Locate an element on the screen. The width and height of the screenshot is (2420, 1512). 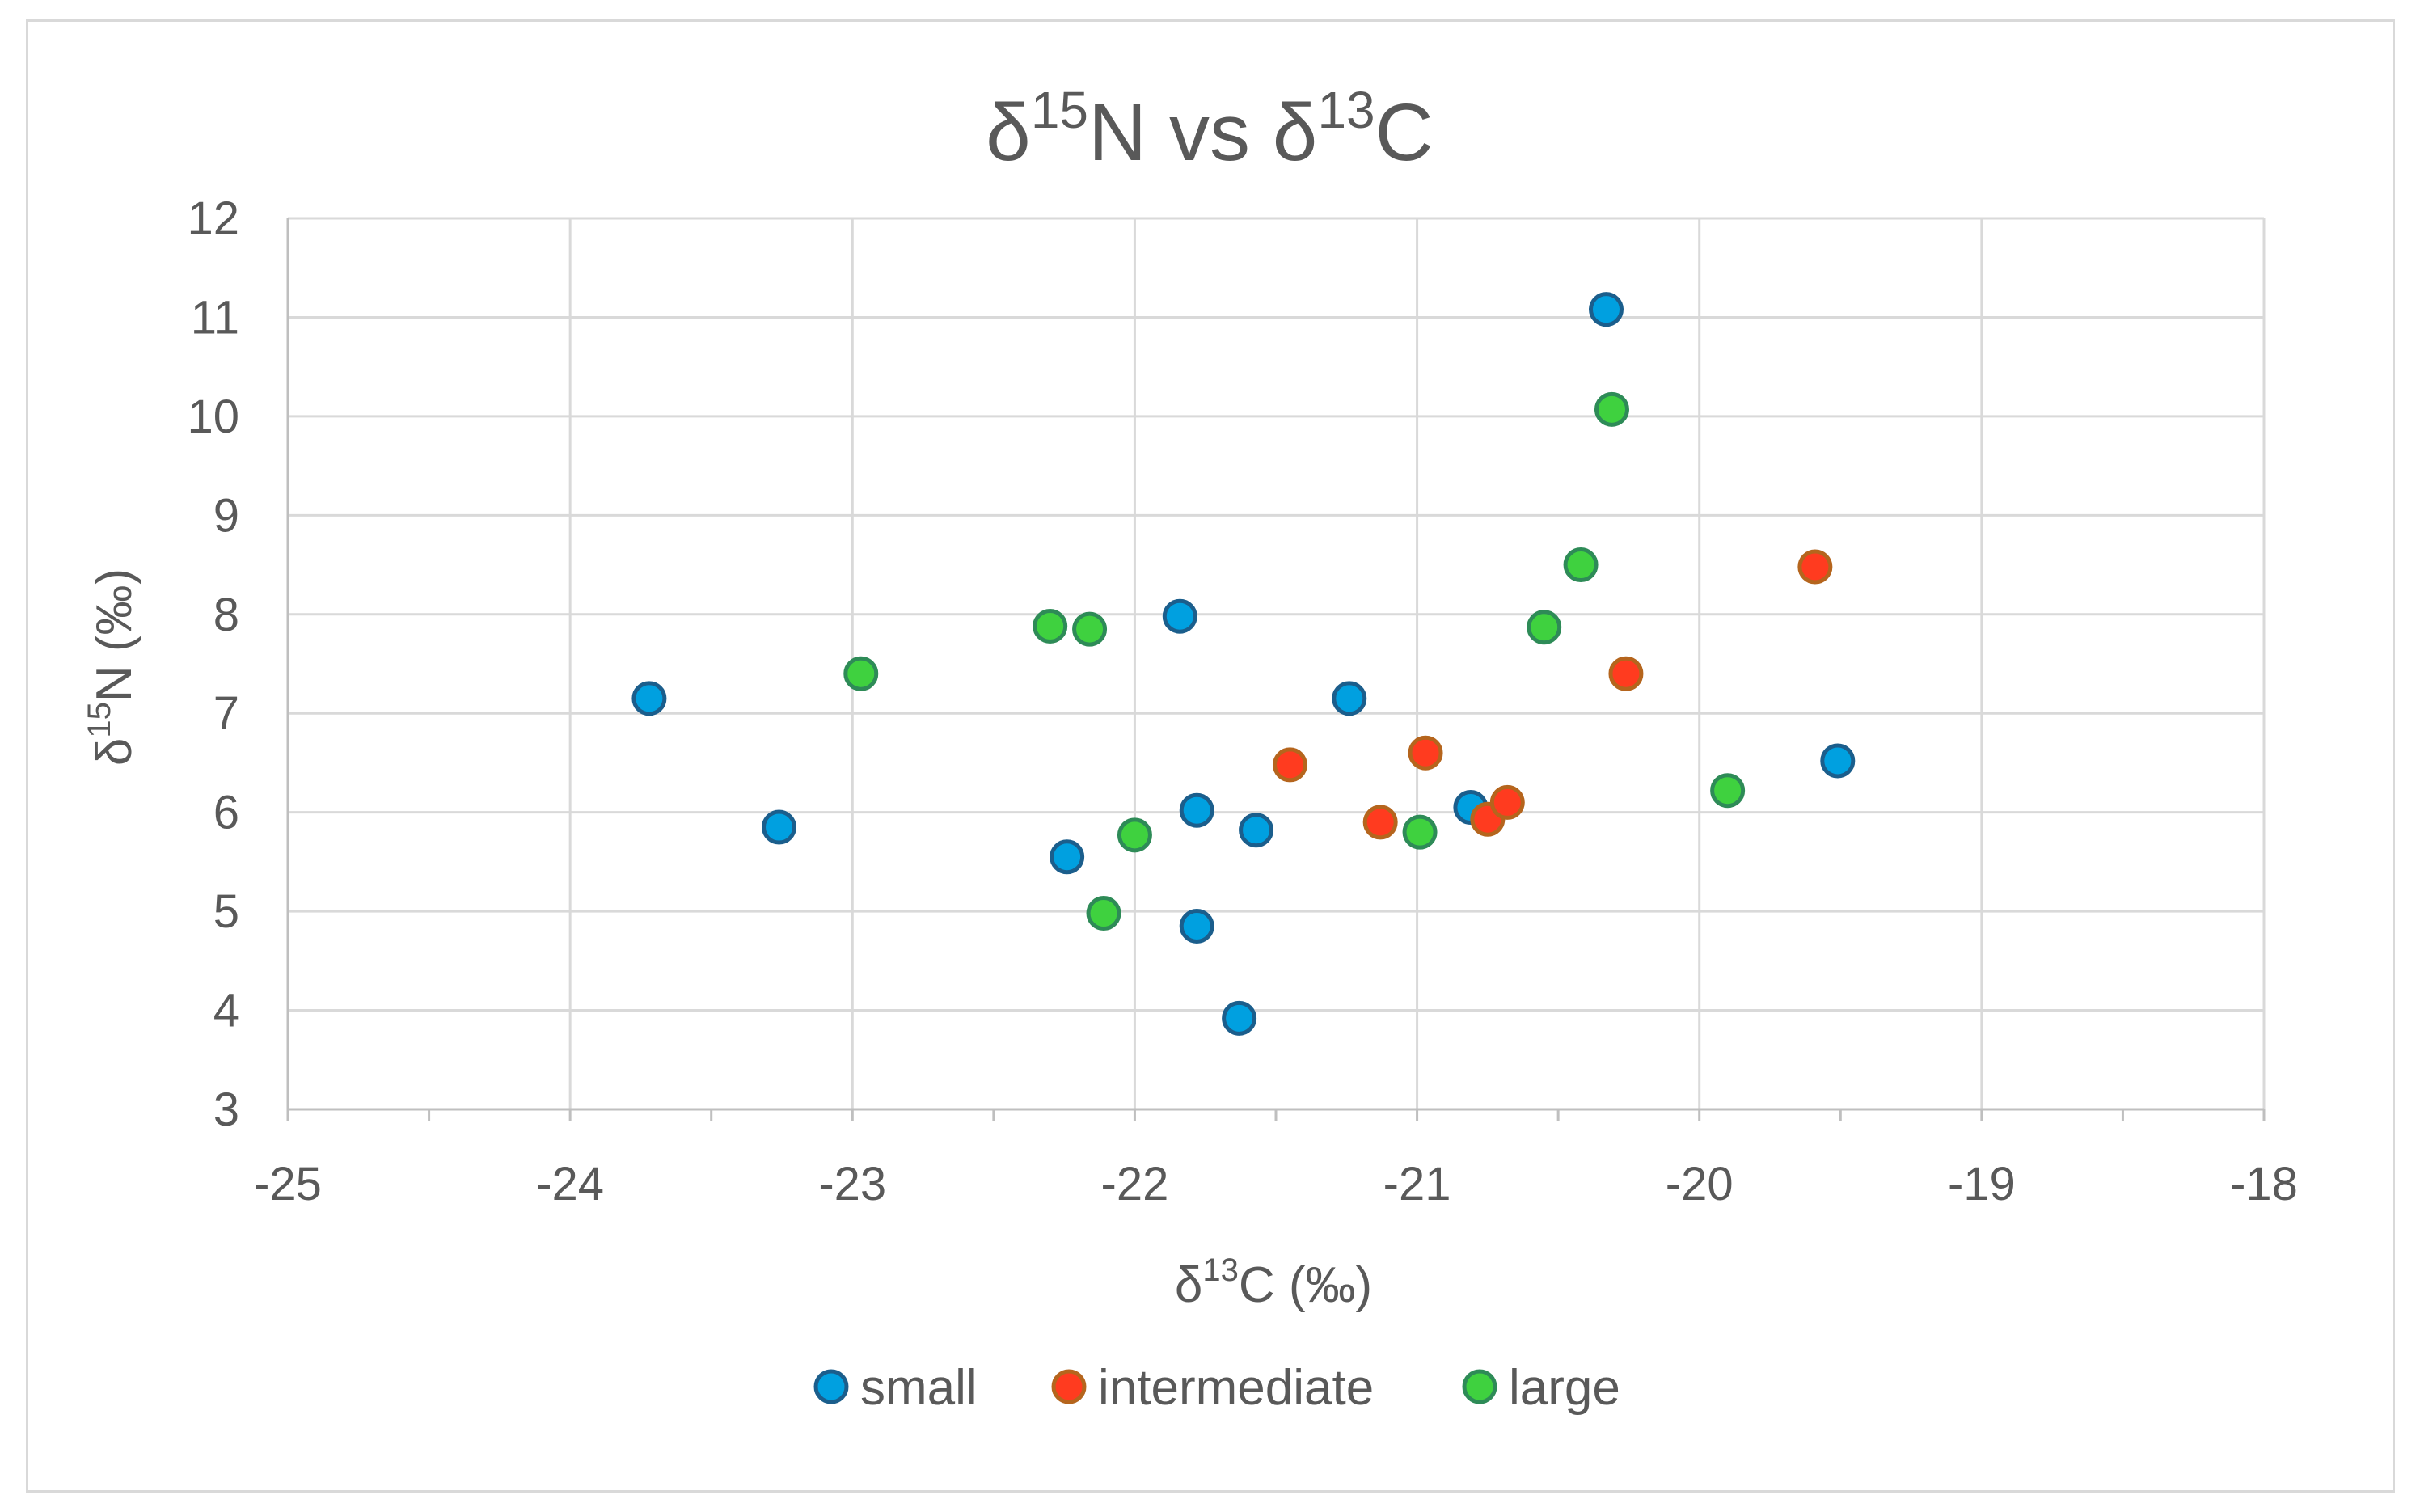
xlabel-suffix: C (‰) is located at coordinates (1305, 1285).